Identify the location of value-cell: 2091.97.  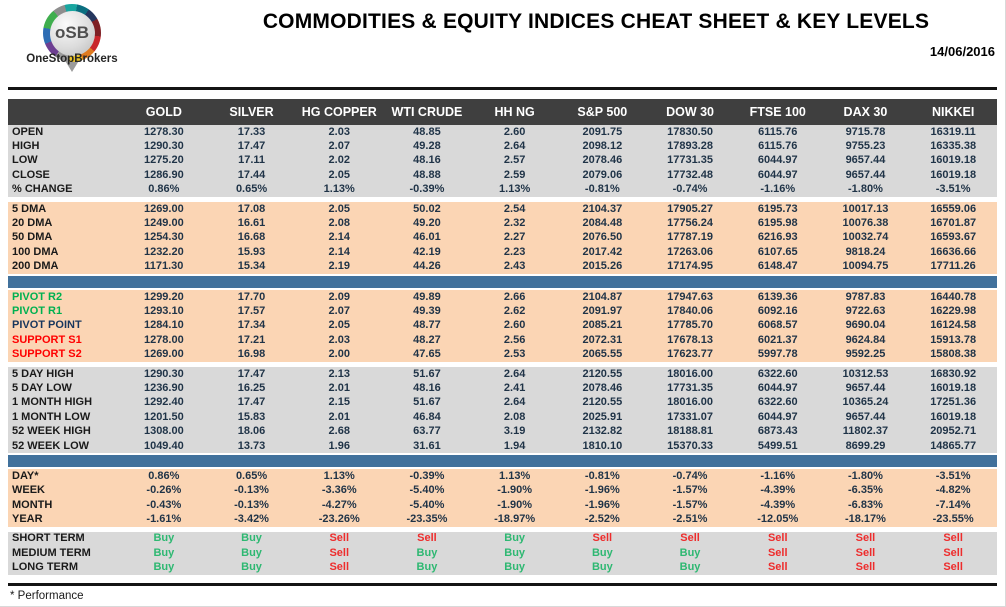
(602, 310).